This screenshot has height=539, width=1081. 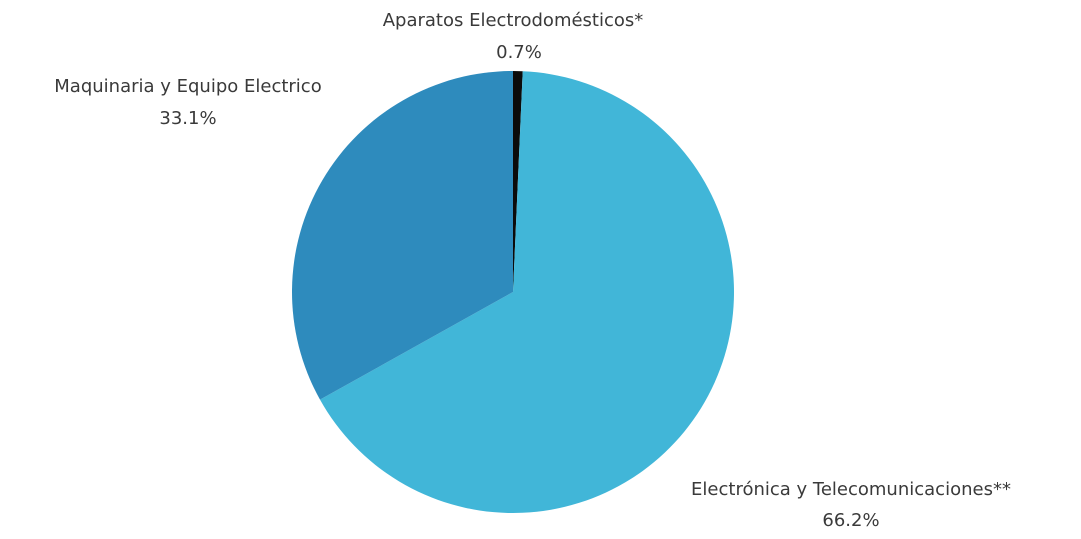 I want to click on slice-label-aparatos: Aparatos Electrodomésticos*, so click(x=513, y=20).